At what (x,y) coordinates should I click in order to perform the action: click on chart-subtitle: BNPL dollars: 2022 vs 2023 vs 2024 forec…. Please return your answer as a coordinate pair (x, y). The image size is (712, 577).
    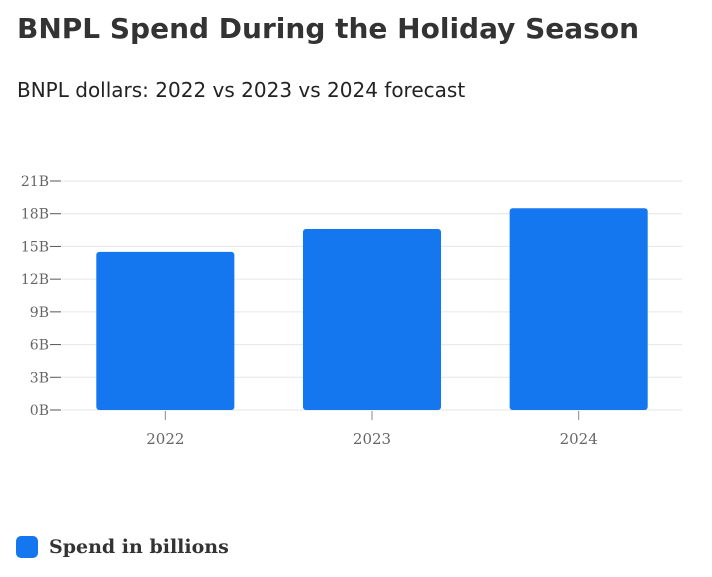
    Looking at the image, I should click on (241, 90).